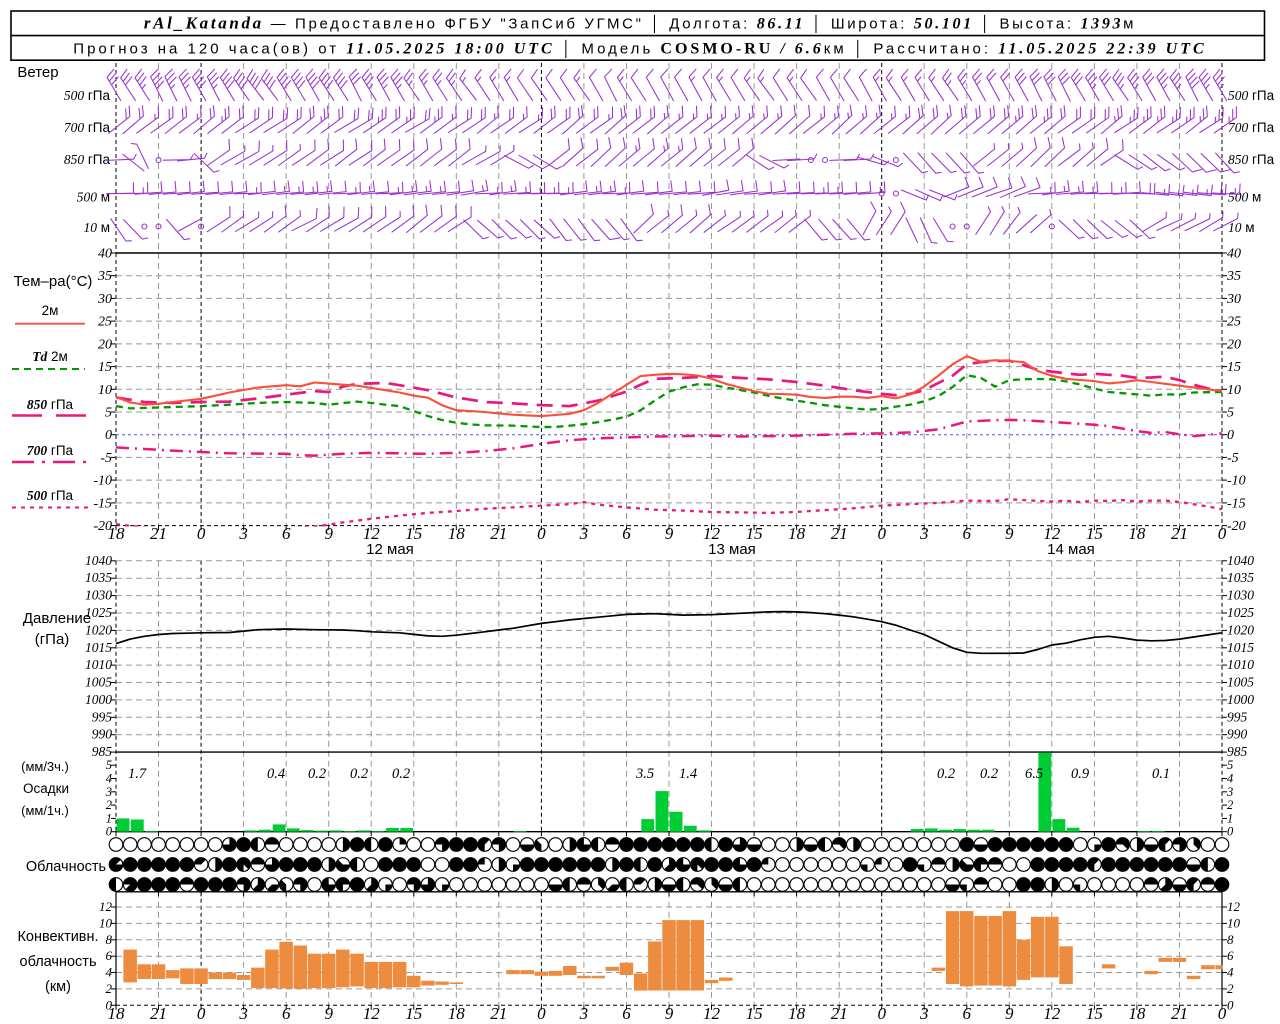 This screenshot has width=1280, height=1024. What do you see at coordinates (390, 549) in the screenshot?
I see `svg-text: 12 мая` at bounding box center [390, 549].